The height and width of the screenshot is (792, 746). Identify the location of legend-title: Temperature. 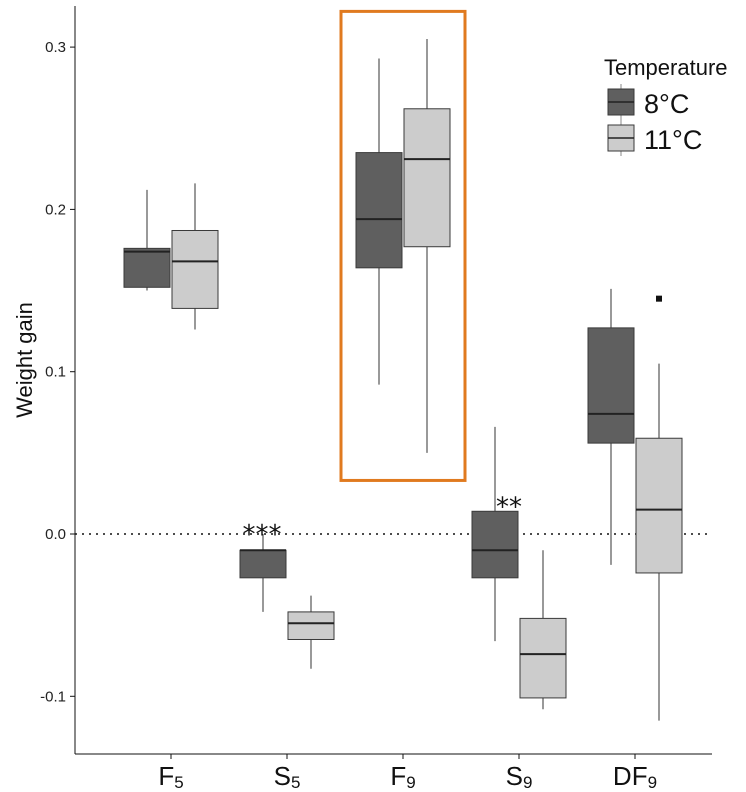
(666, 67).